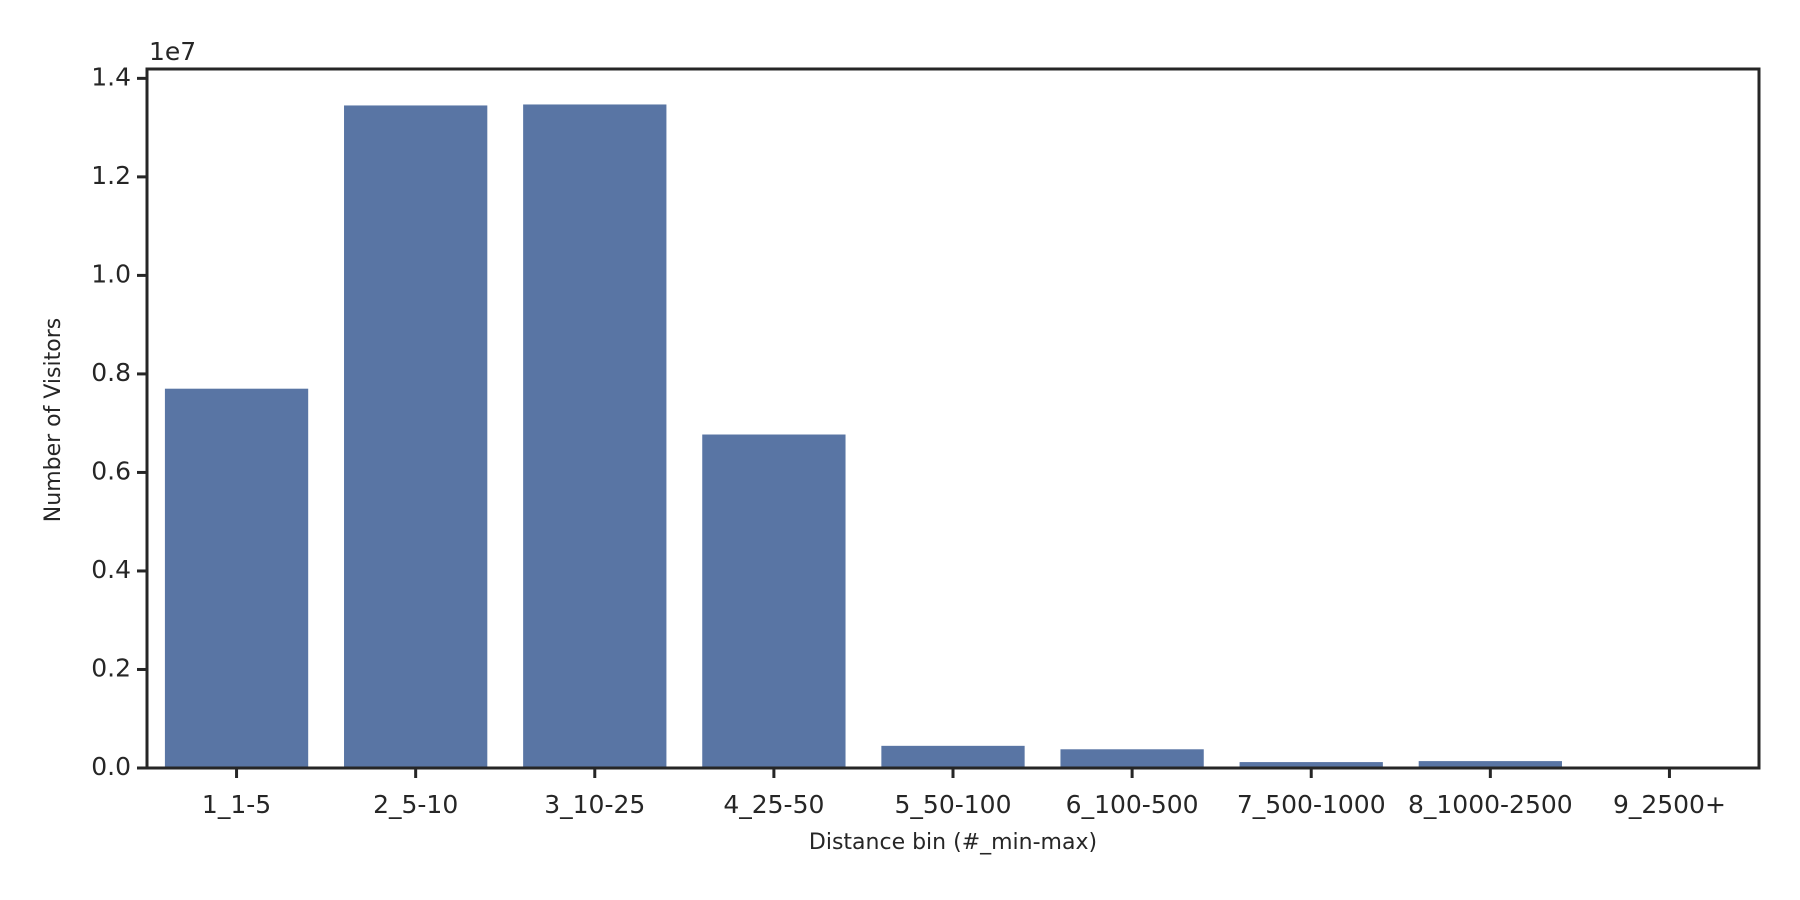  What do you see at coordinates (111, 766) in the screenshot?
I see `y-tick-label: 0.0` at bounding box center [111, 766].